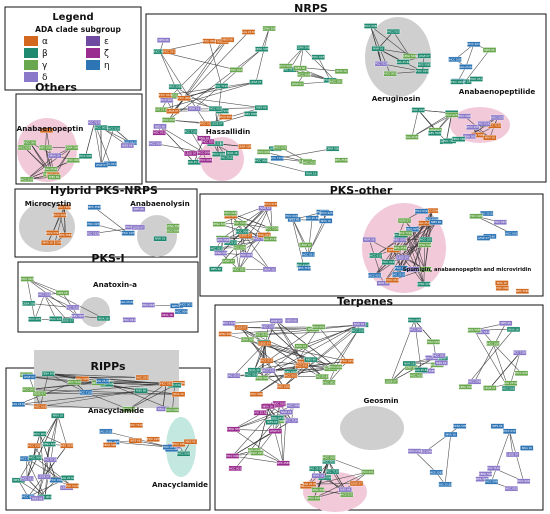 This screenshot has width=550, height=514. I want to click on anacyclamide2-highlight, so click(181, 447).